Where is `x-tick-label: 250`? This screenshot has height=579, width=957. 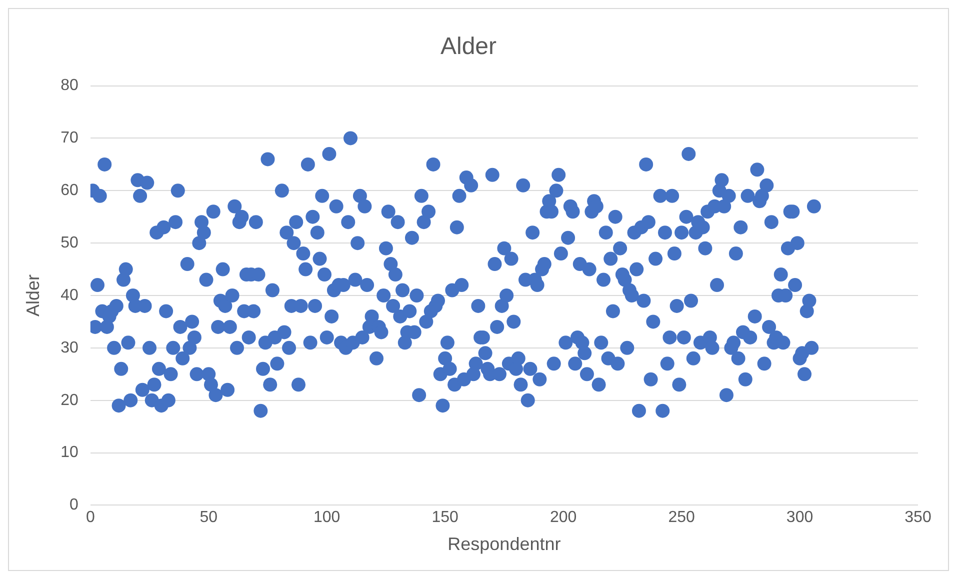 x-tick-label: 250 is located at coordinates (681, 517).